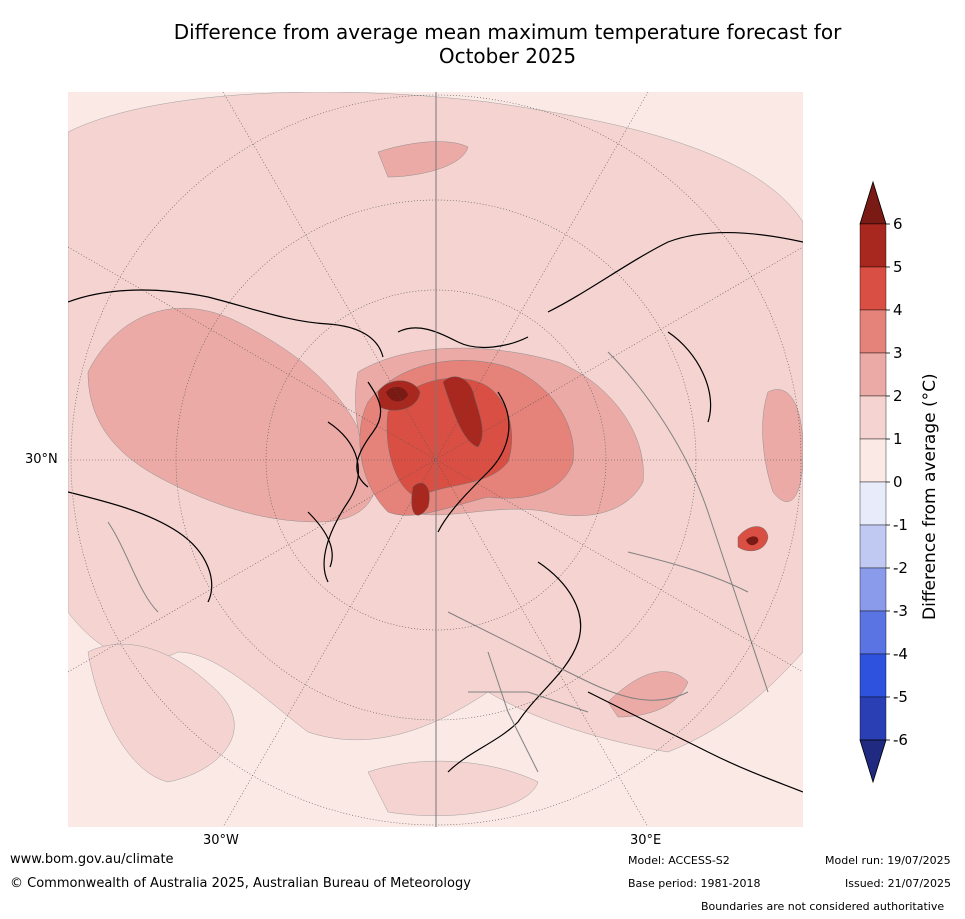 Image resolution: width=965 pixels, height=919 pixels. What do you see at coordinates (898, 396) in the screenshot?
I see `colorbar-tick-label: 2` at bounding box center [898, 396].